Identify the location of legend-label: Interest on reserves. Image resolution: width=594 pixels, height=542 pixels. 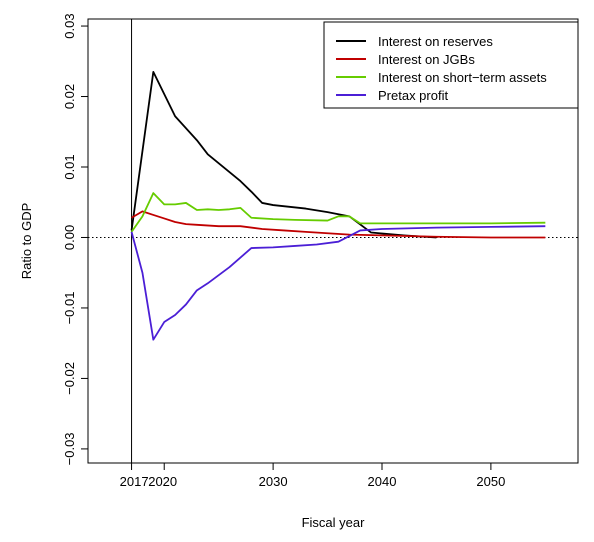
(435, 41).